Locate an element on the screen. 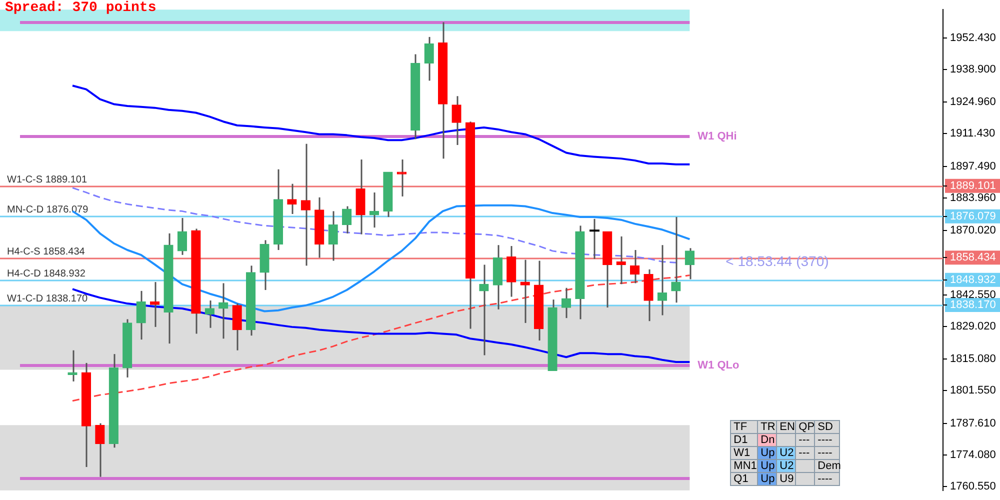  ref-line-label: W1-C-S 1889.101 is located at coordinates (47, 180).